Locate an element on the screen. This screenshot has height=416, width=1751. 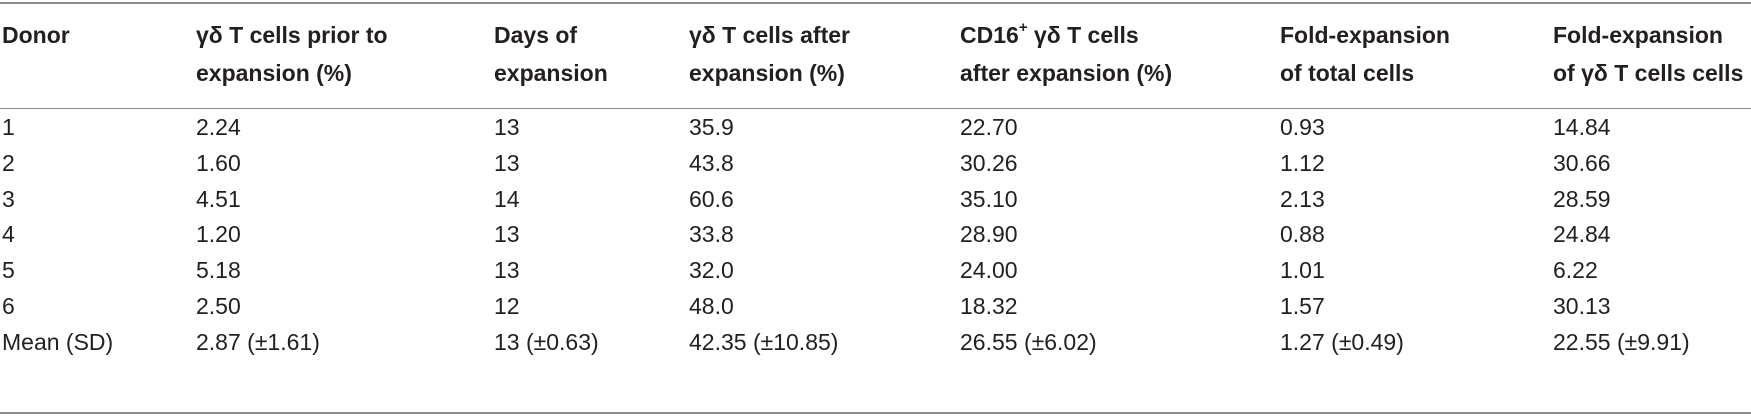
cell-fold-gd: 30.13 is located at coordinates (1582, 306).